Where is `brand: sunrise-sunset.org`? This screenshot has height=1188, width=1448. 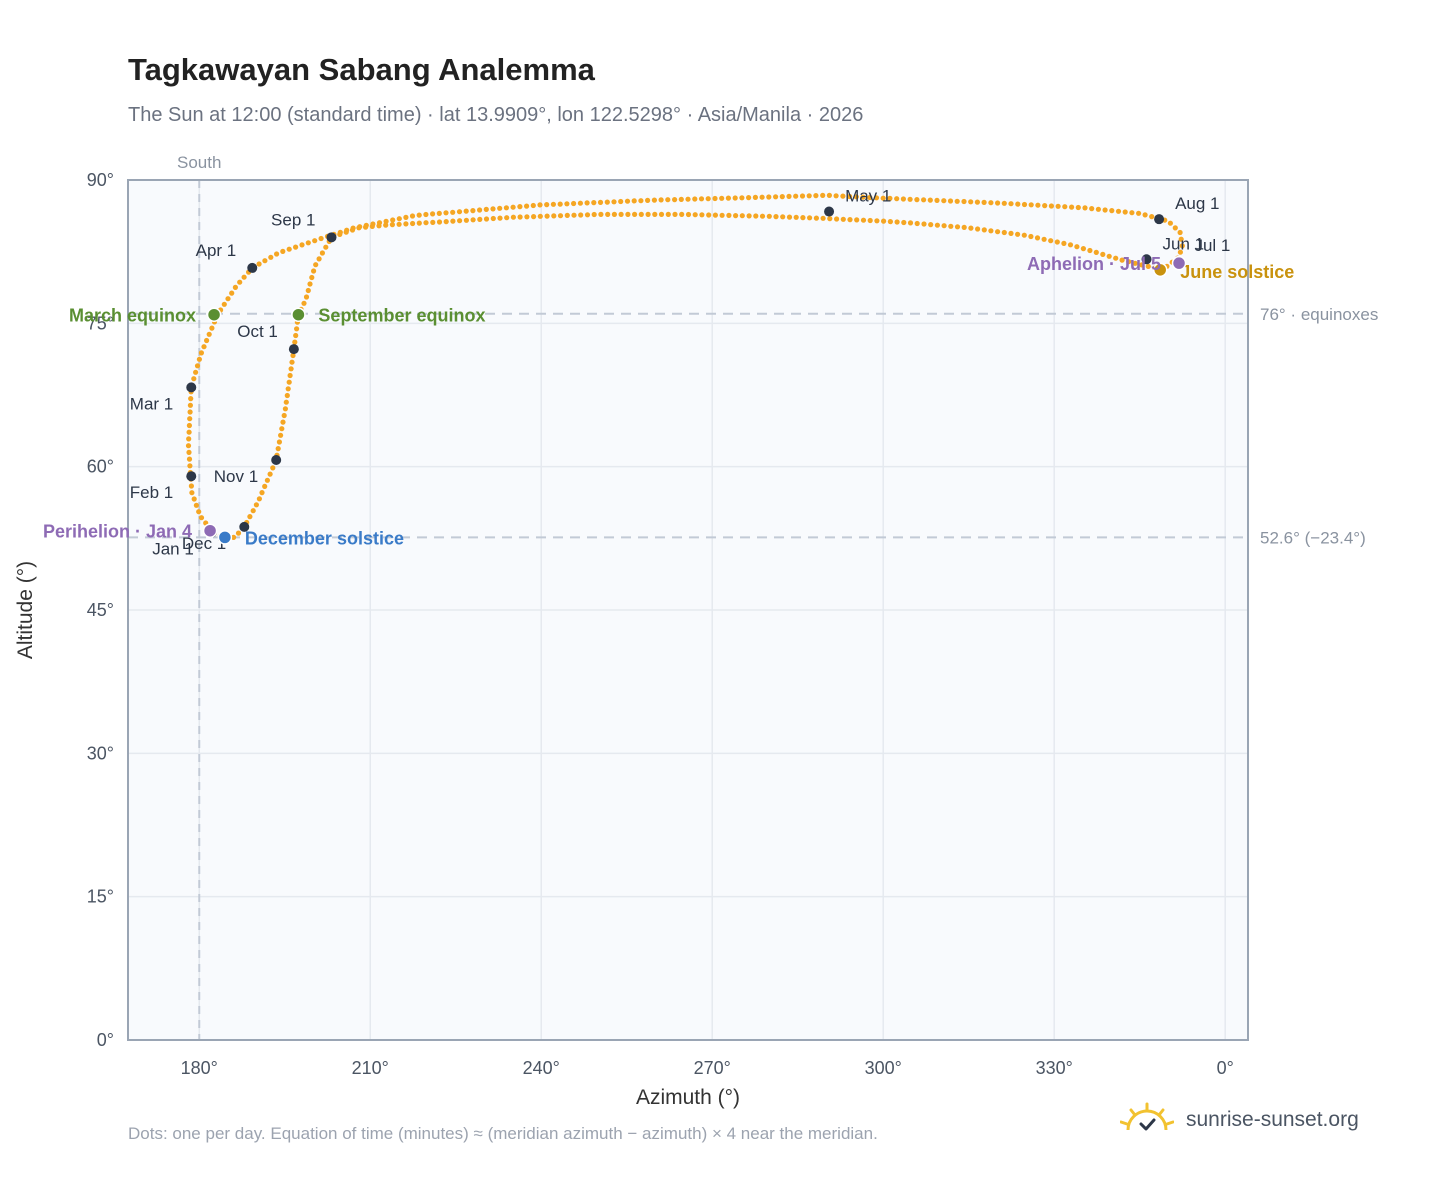
brand: sunrise-sunset.org is located at coordinates (1239, 1120).